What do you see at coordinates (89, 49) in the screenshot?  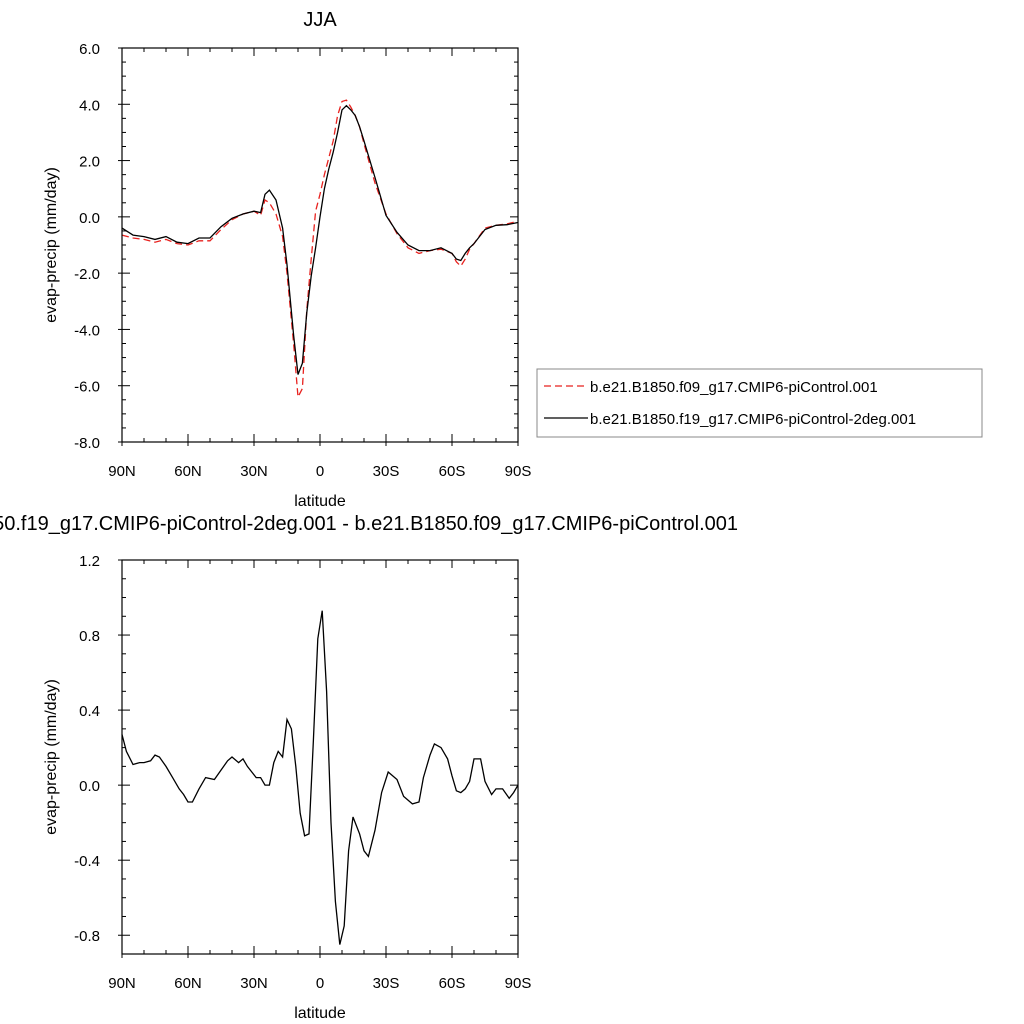 I see `top-y-tick-label: 6.0` at bounding box center [89, 49].